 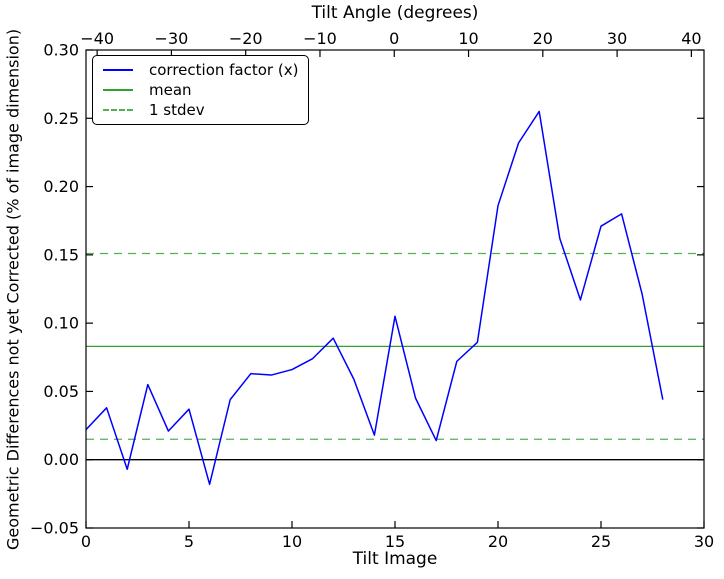 I want to click on x-tick-label: 10, so click(x=292, y=541).